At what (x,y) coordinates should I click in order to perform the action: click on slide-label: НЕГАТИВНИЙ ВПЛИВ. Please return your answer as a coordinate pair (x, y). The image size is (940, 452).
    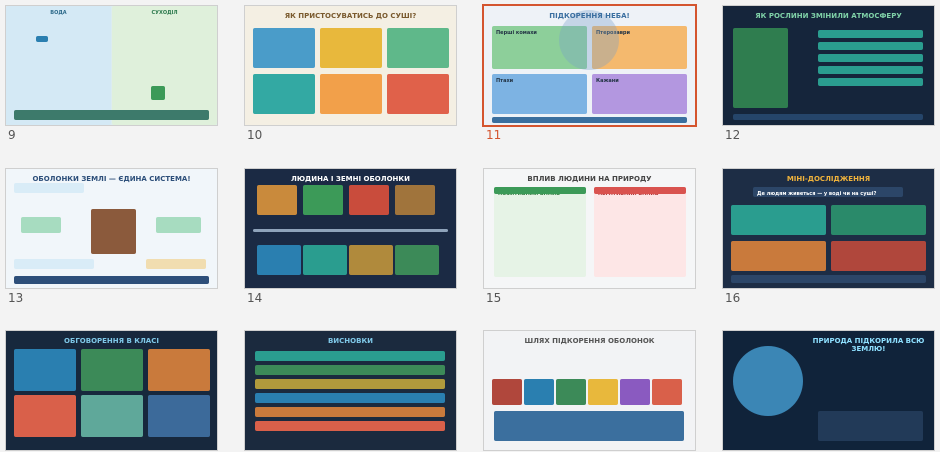
    Looking at the image, I should click on (628, 194).